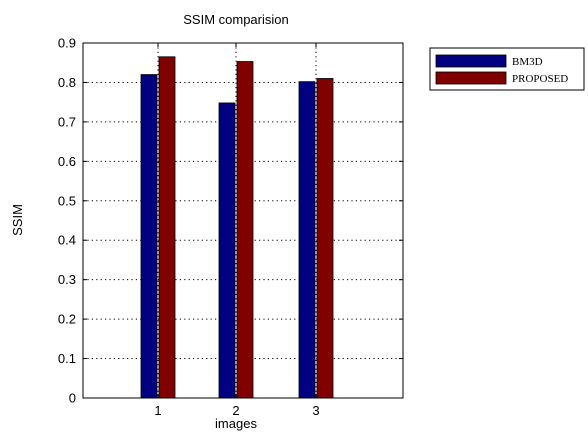  What do you see at coordinates (315, 410) in the screenshot?
I see `x-tick-label: 3` at bounding box center [315, 410].